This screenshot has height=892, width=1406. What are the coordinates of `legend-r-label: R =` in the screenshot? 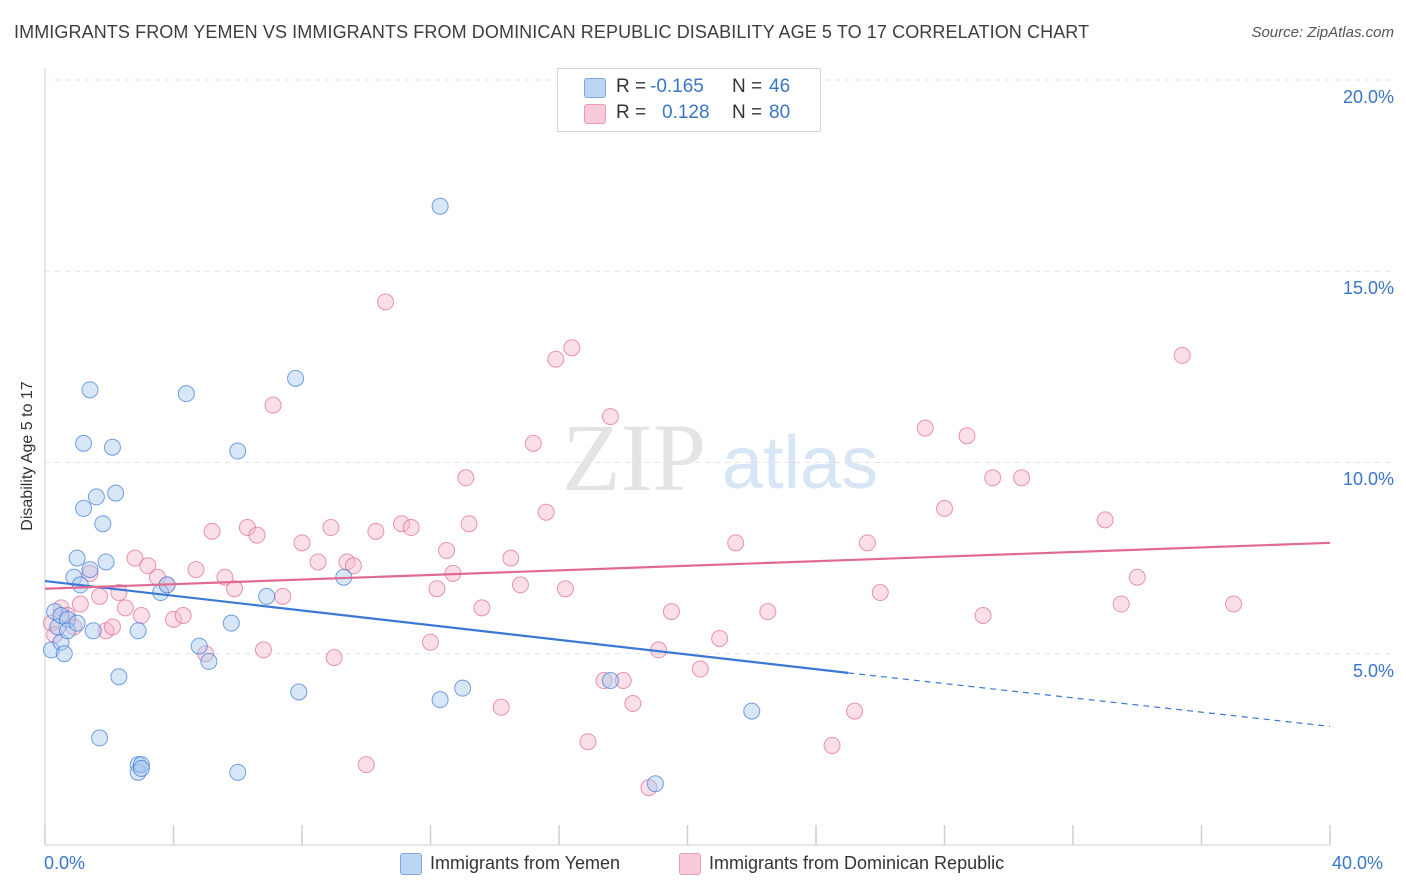 It's located at (631, 112).